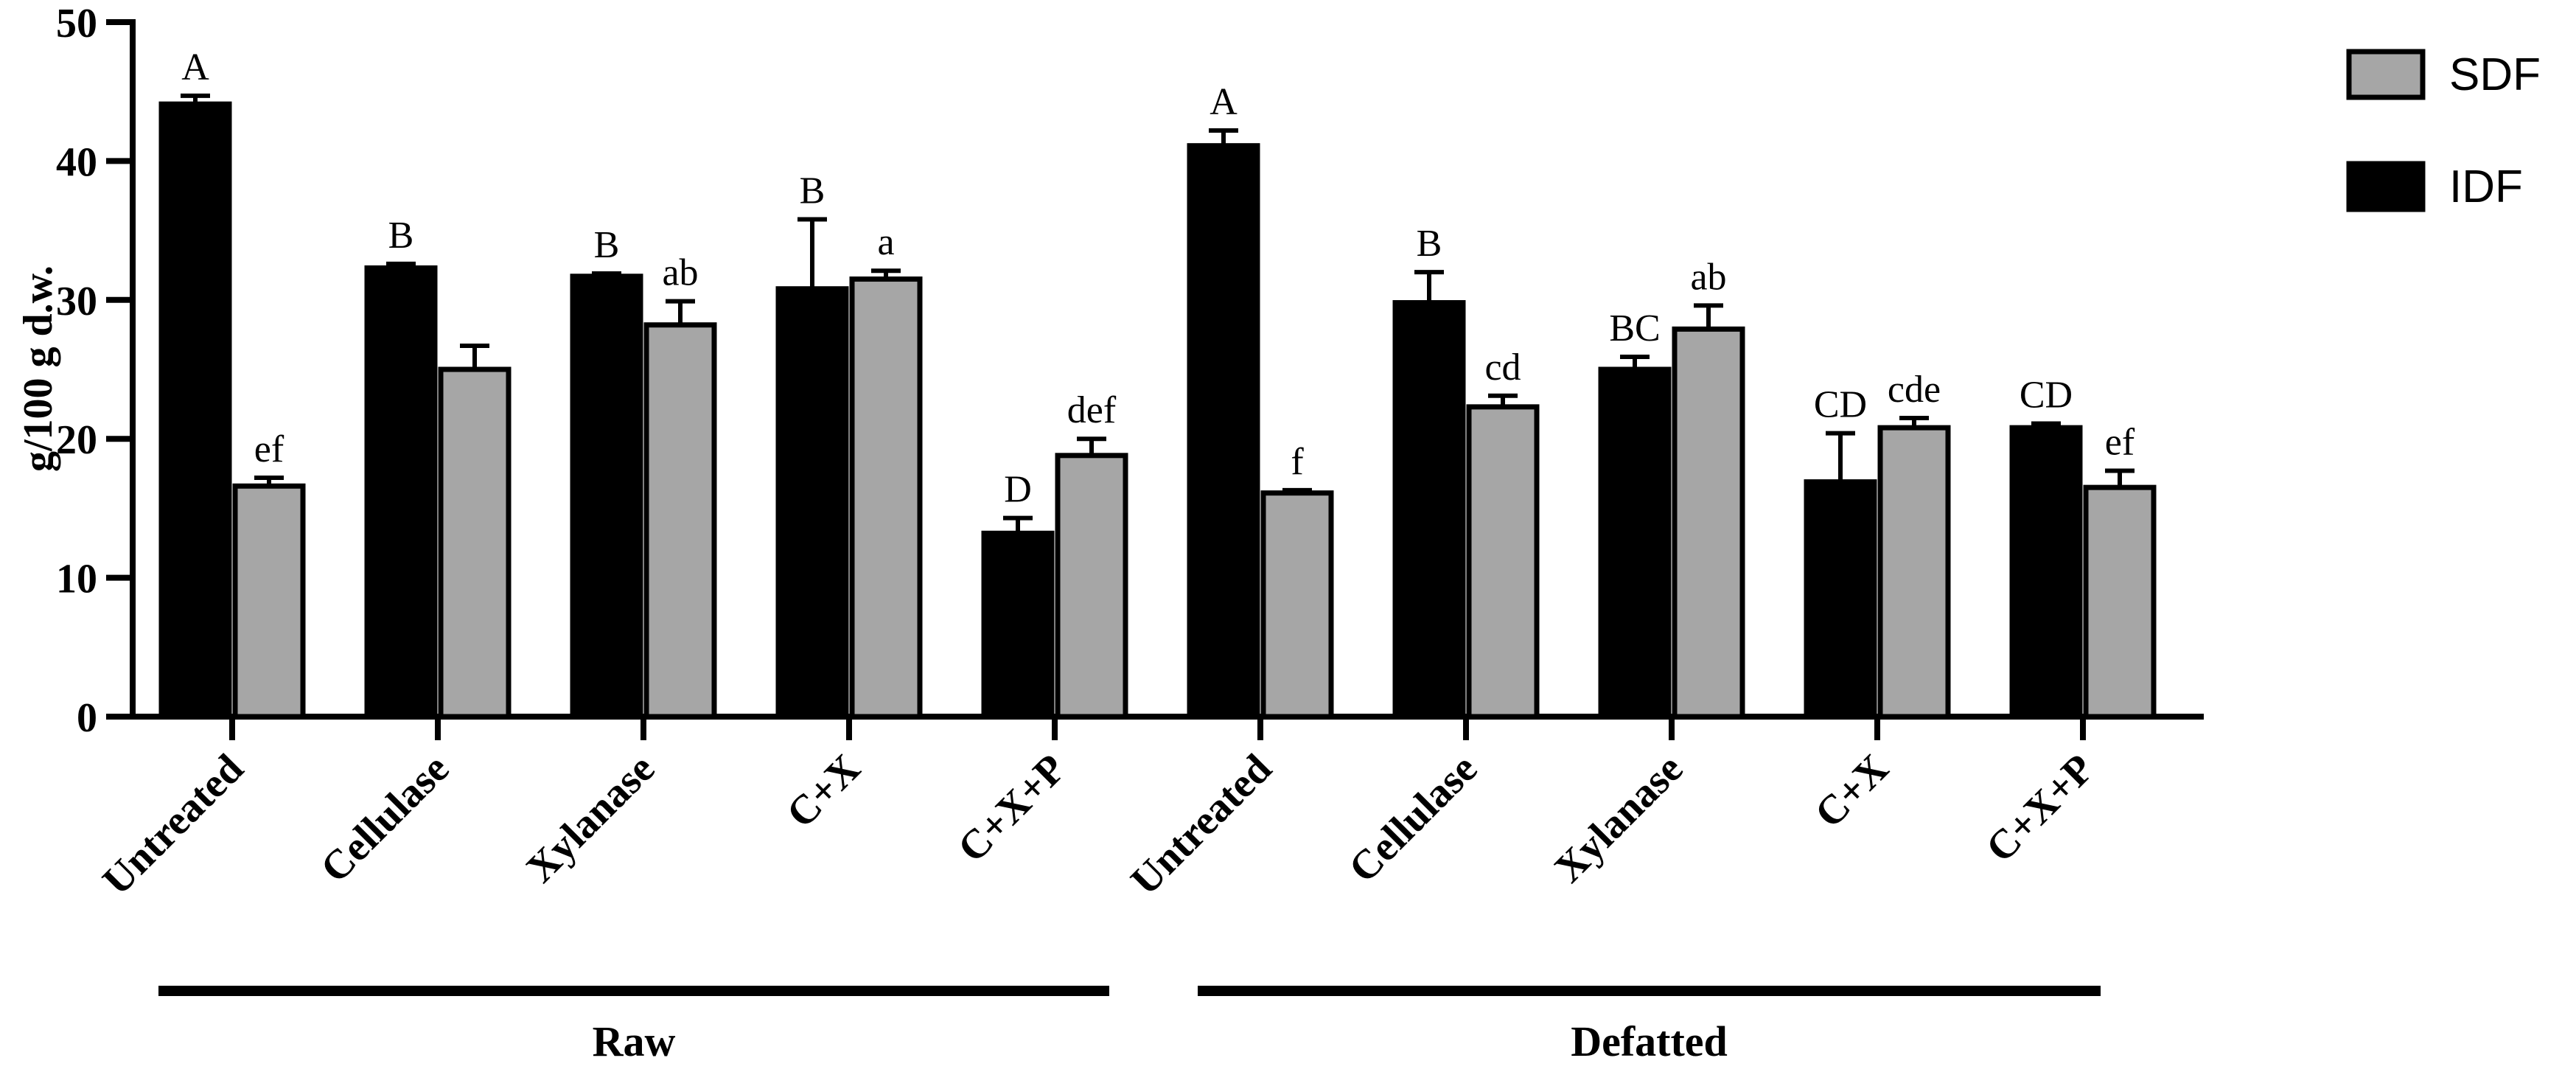 Image resolution: width=2576 pixels, height=1086 pixels. Describe the element at coordinates (76, 579) in the screenshot. I see `y-tick-label: 10` at that location.